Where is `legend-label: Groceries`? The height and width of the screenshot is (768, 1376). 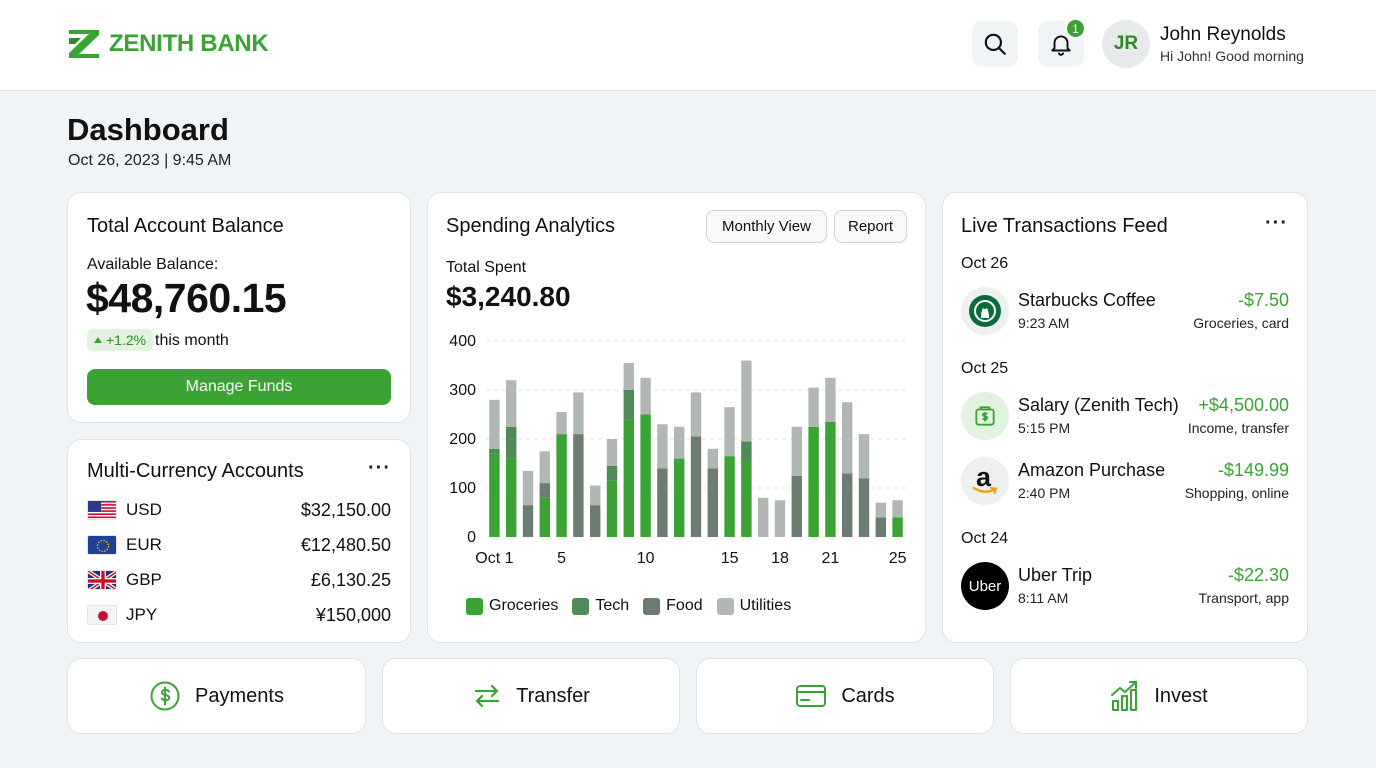
legend-label: Groceries is located at coordinates (524, 605).